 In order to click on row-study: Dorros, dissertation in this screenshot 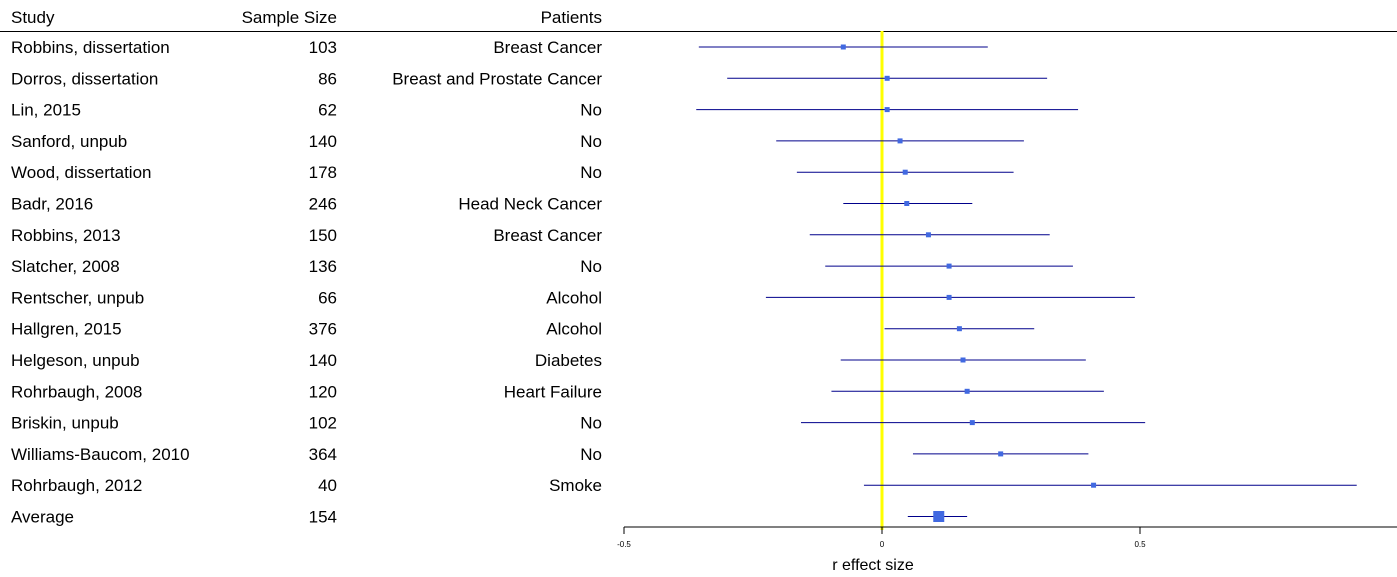, I will do `click(84, 78)`.